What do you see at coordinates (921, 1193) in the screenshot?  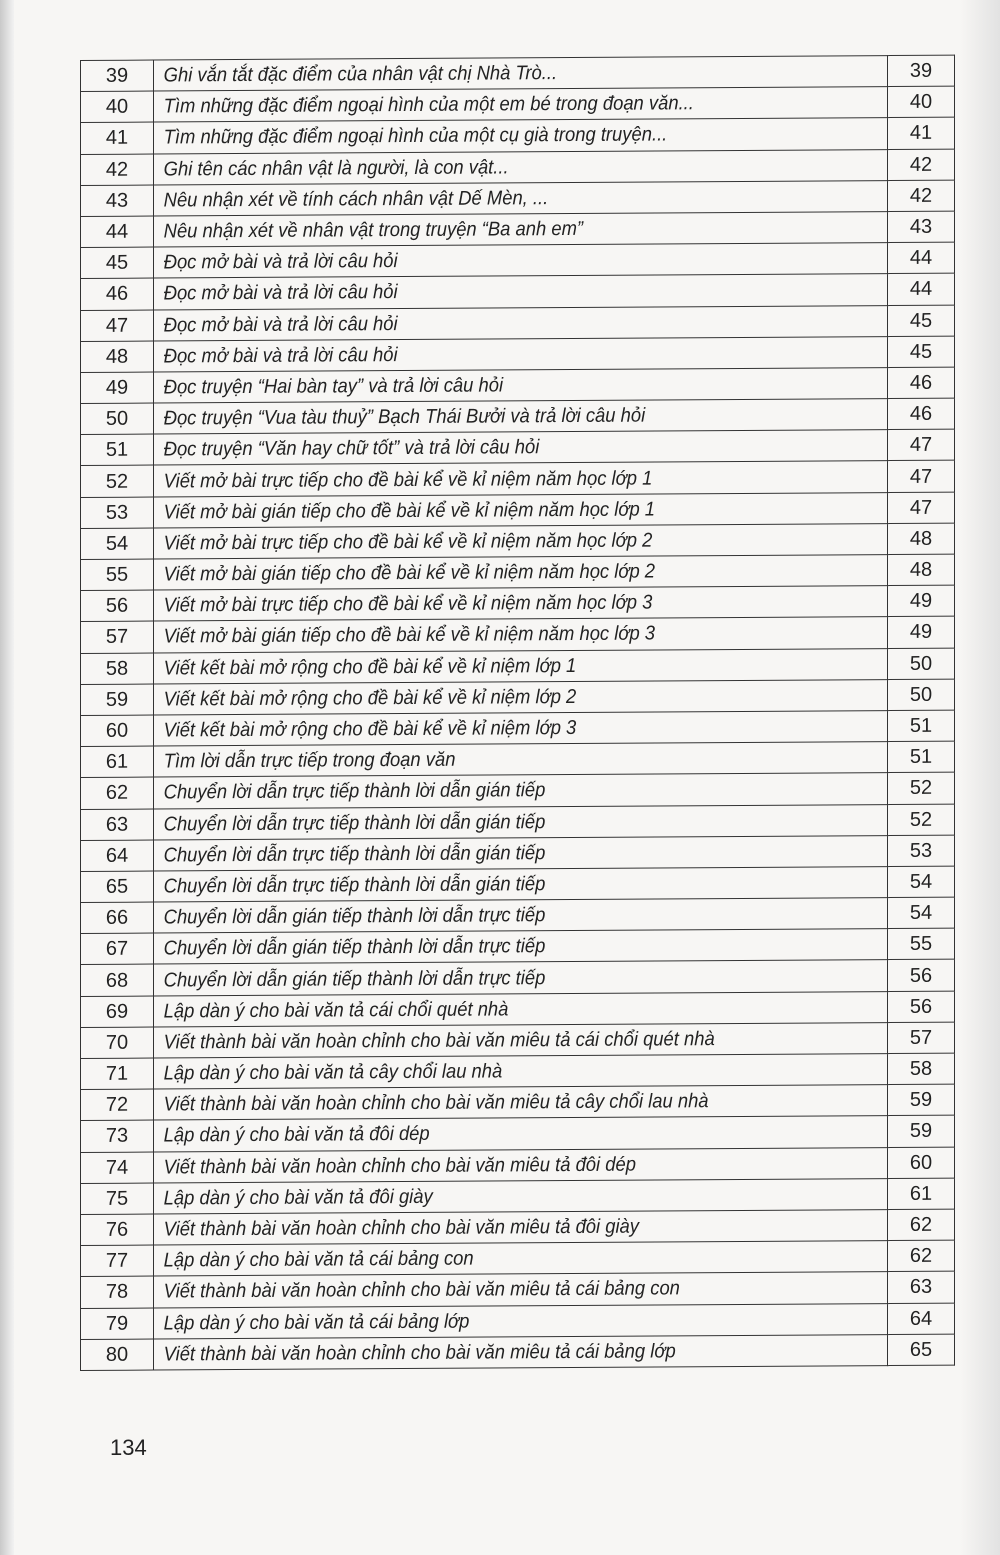 I see `page-reference: 61` at bounding box center [921, 1193].